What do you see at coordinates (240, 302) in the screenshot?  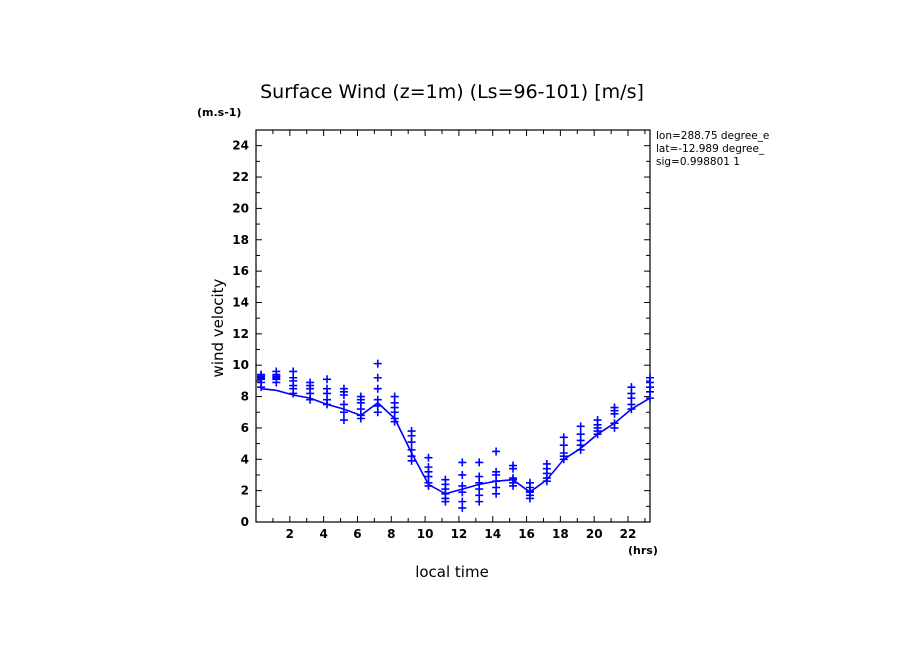 I see `y-tick-label: 14` at bounding box center [240, 302].